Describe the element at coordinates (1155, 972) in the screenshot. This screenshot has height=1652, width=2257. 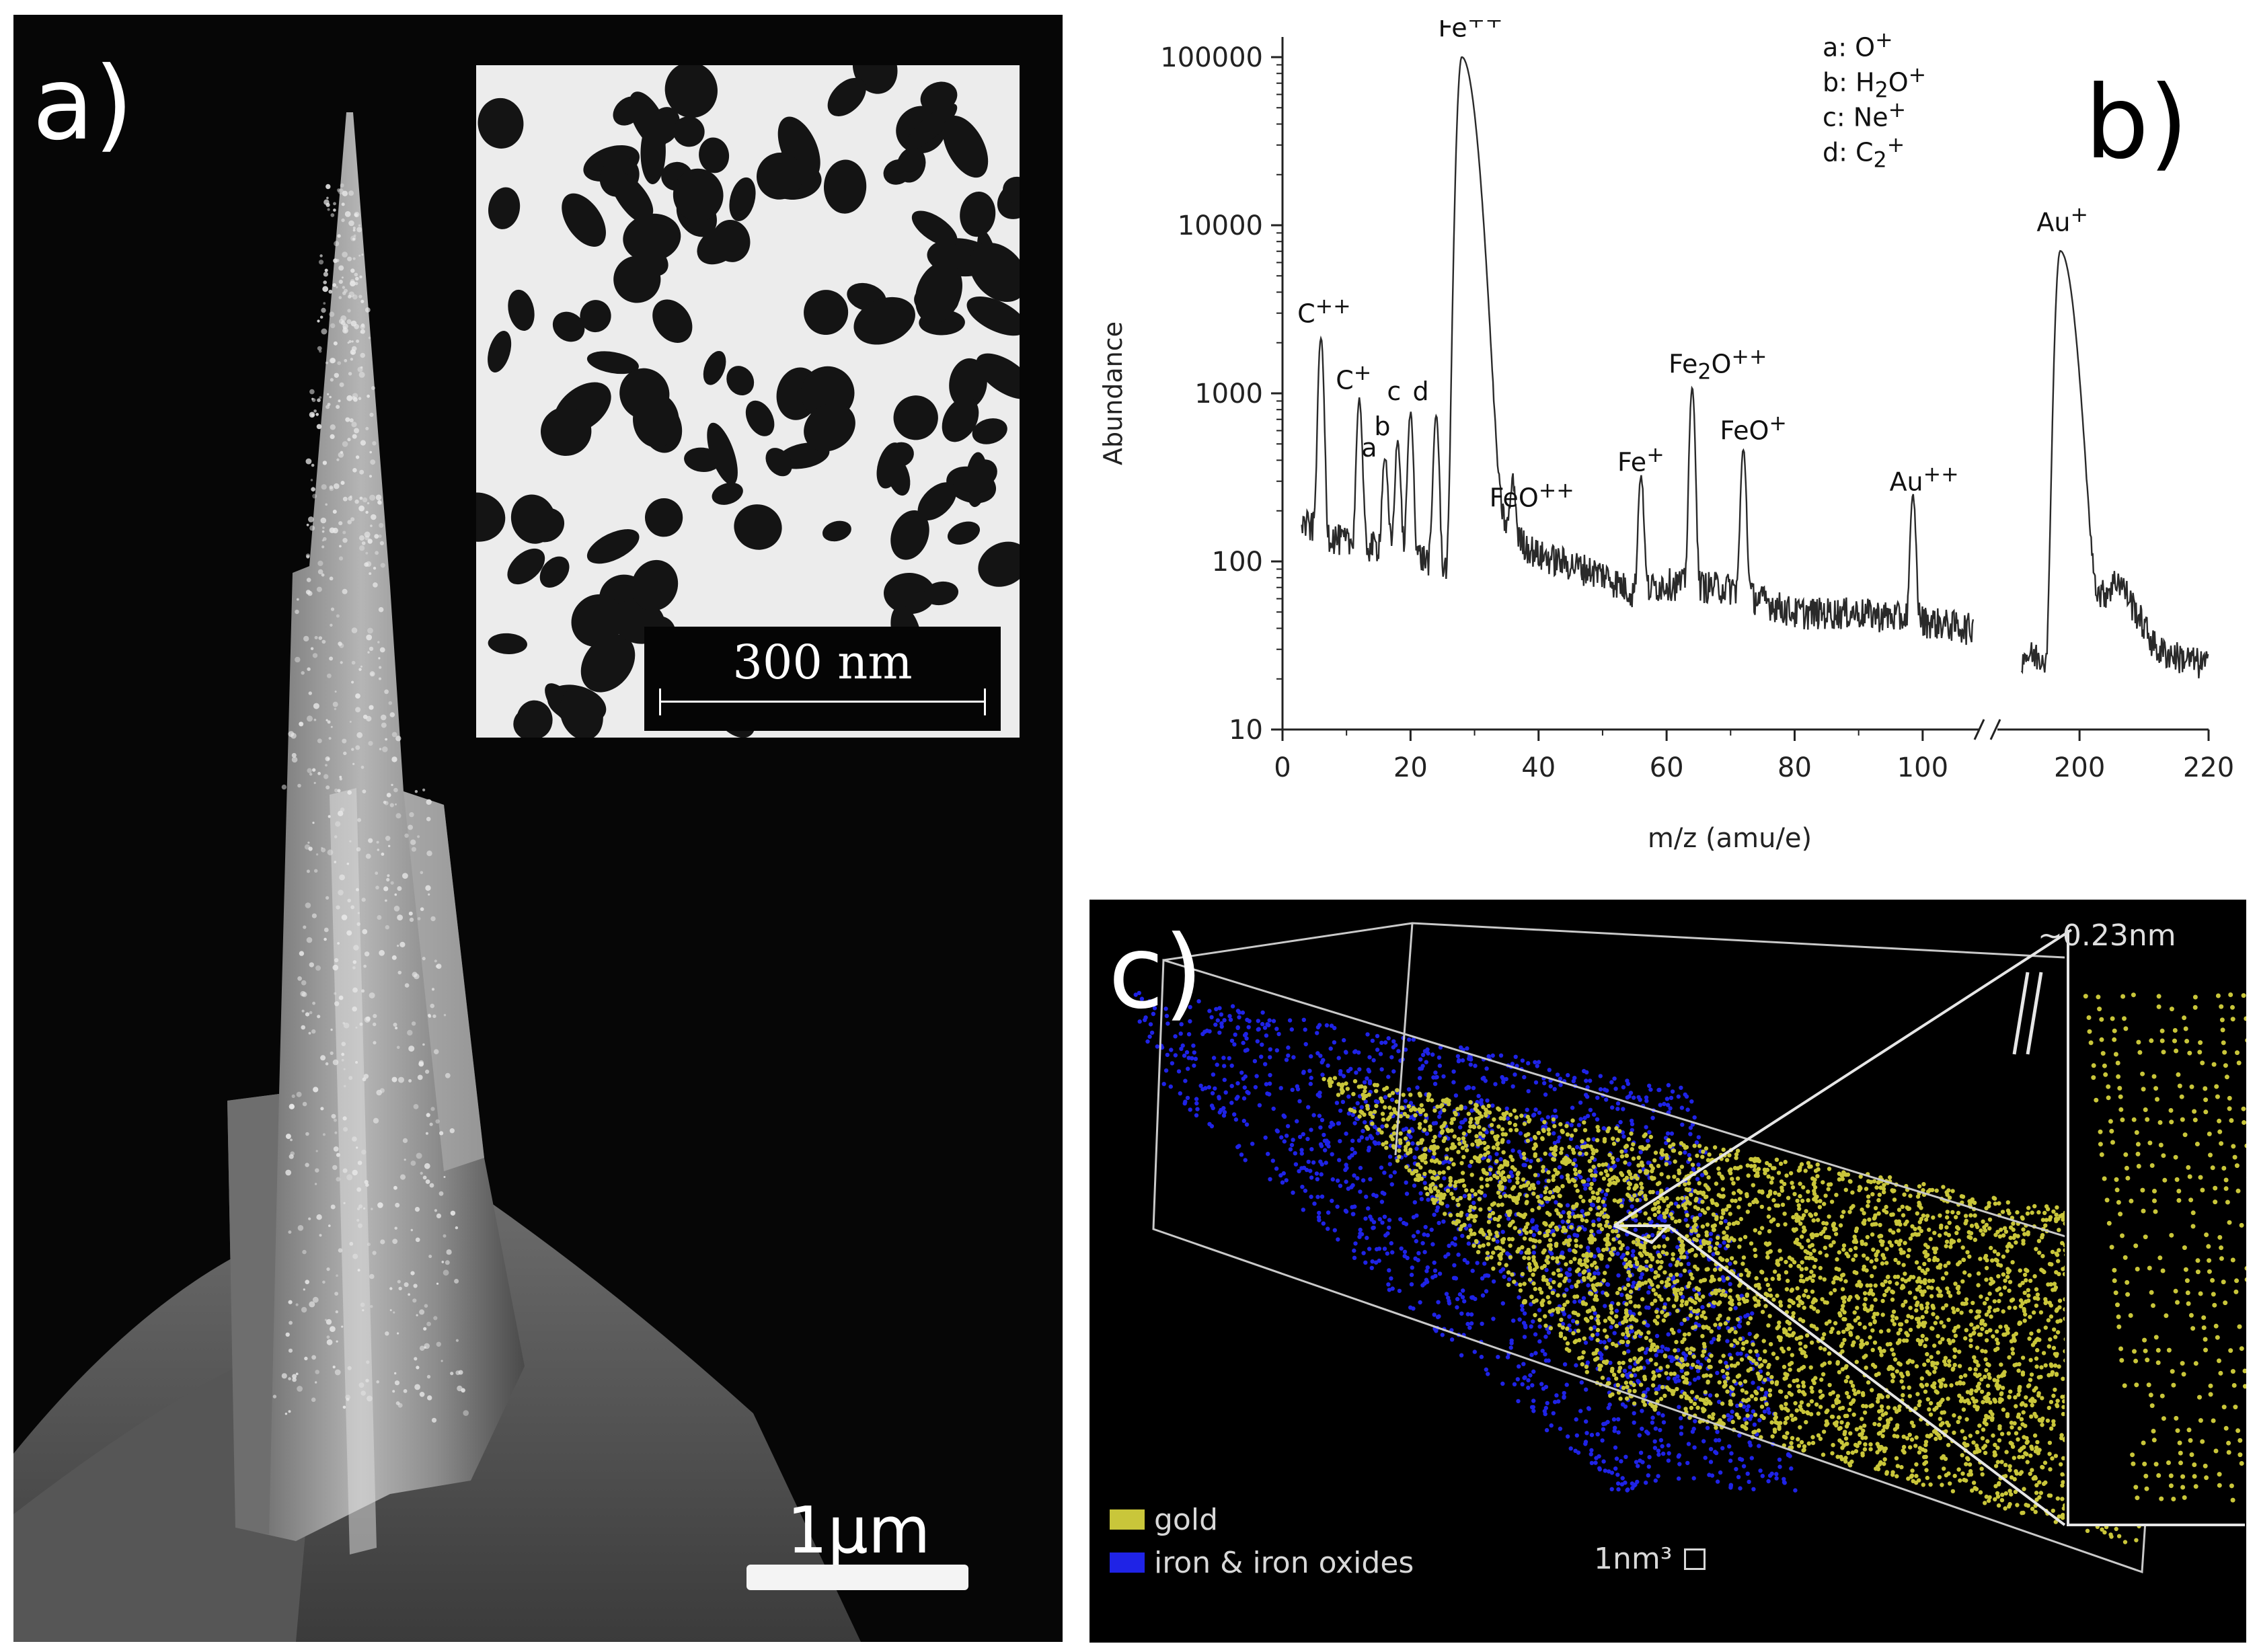
I see `panel-label-c: c)` at that location.